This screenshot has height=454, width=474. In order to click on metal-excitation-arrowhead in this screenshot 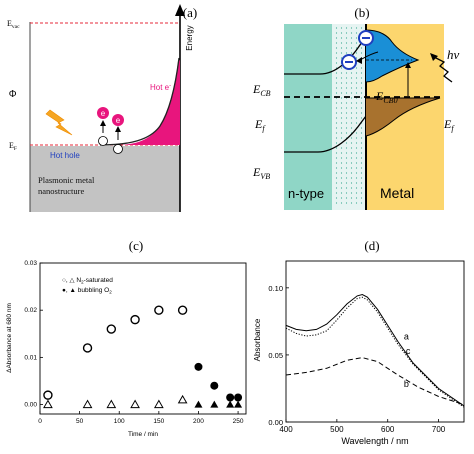, I will do `click(408, 65)`.